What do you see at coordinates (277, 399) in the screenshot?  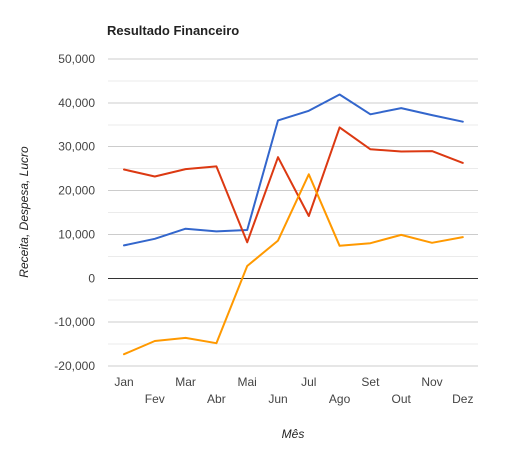 I see `x-tick-label: Jun` at bounding box center [277, 399].